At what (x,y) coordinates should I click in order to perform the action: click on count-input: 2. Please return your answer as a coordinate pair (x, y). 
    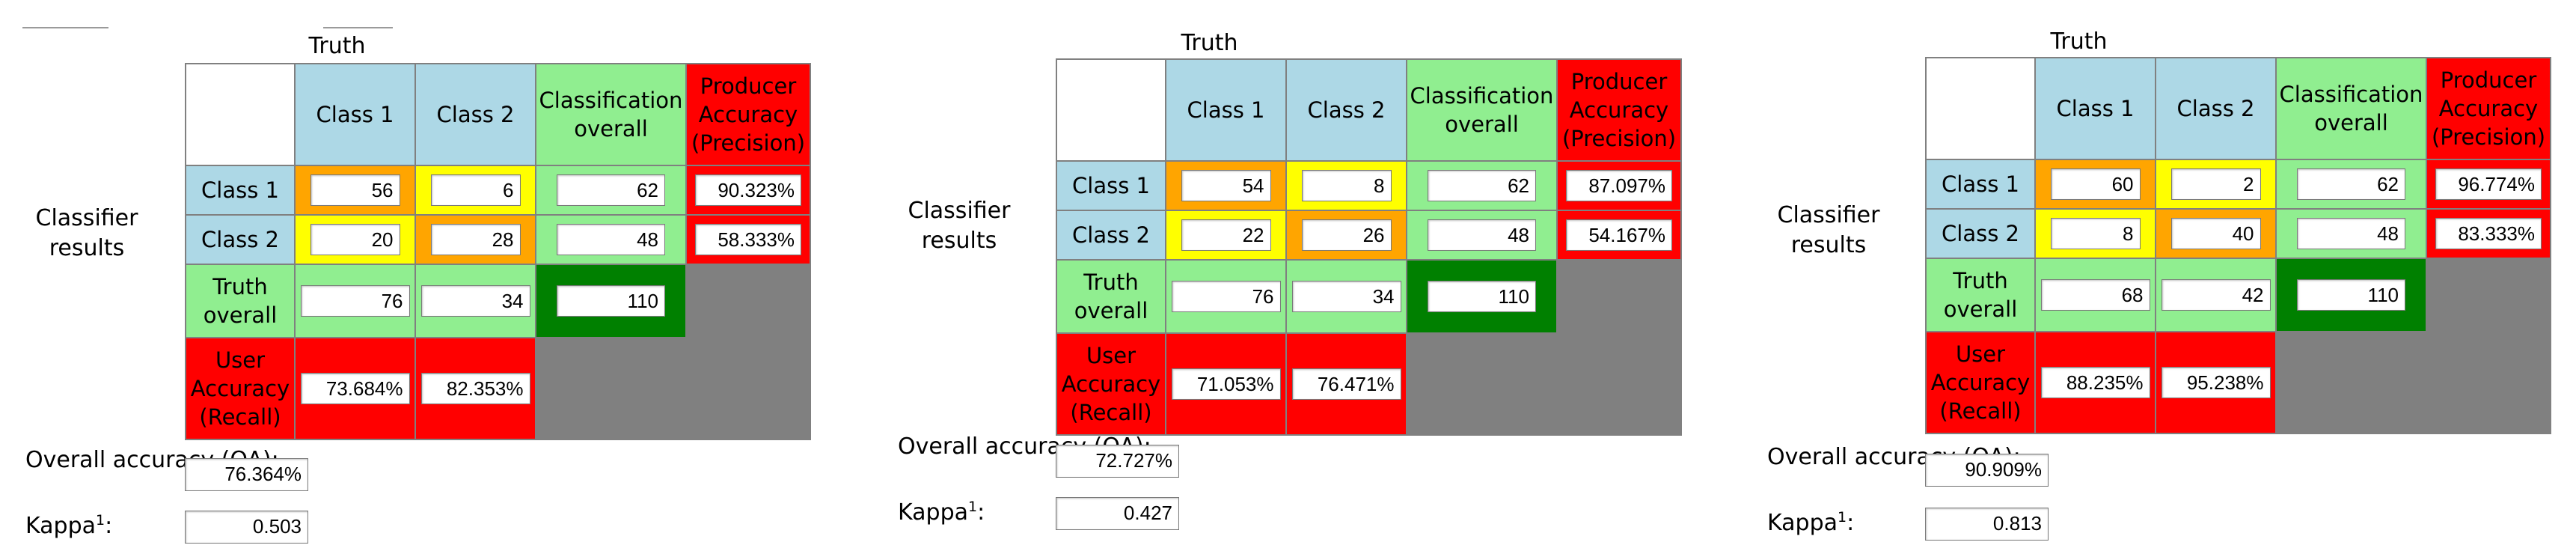
    Looking at the image, I should click on (2215, 184).